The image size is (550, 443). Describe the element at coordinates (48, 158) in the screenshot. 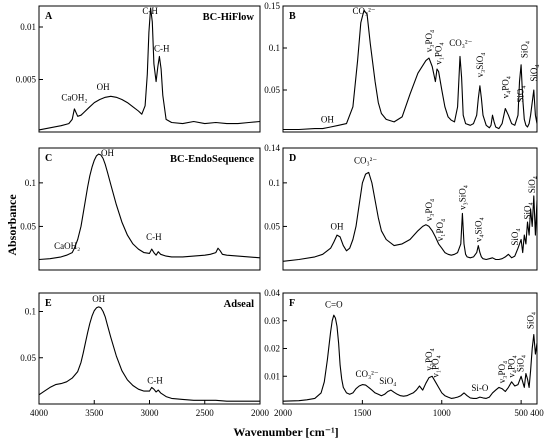

I see `panel-letter: C` at that location.